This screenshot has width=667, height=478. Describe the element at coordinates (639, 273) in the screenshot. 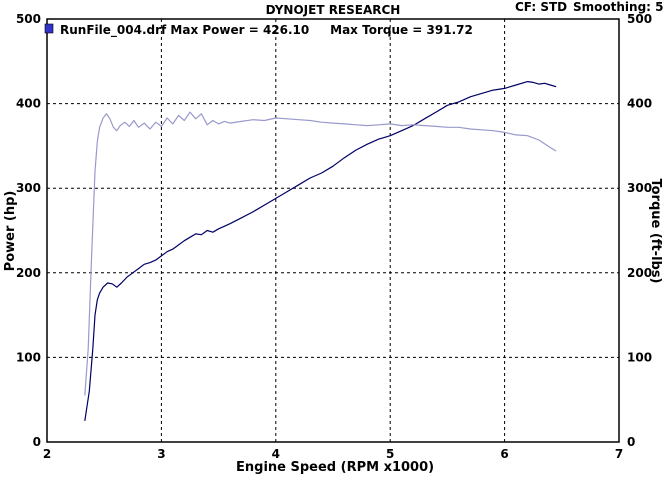

I see `y2-tick-label: 200` at that location.